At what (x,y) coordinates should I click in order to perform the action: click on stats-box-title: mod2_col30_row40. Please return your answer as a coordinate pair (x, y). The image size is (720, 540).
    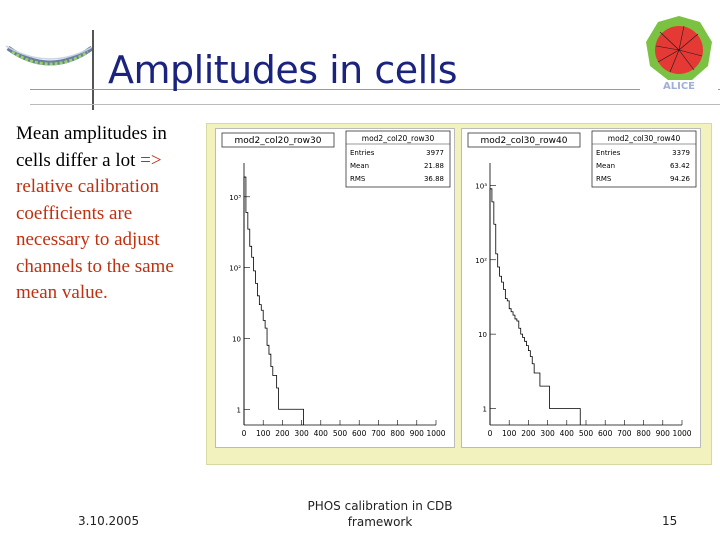
    Looking at the image, I should click on (644, 138).